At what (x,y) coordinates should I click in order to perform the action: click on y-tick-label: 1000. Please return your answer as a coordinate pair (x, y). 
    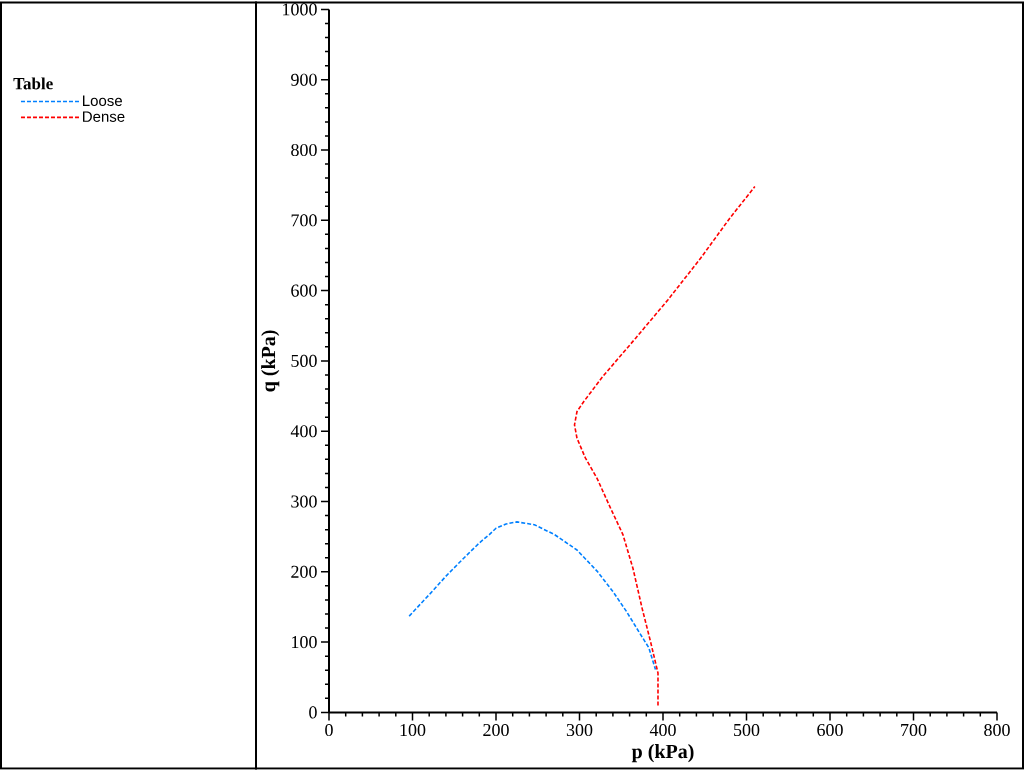
    Looking at the image, I should click on (300, 9).